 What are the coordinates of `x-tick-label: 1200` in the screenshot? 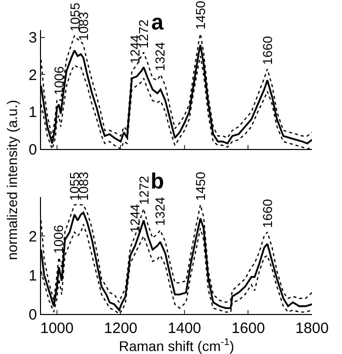 It's located at (121, 328).